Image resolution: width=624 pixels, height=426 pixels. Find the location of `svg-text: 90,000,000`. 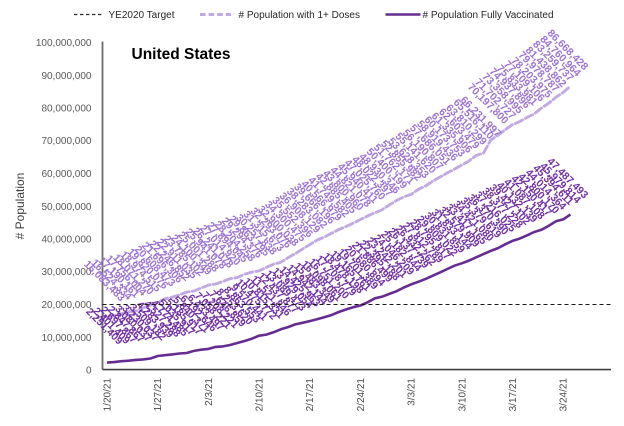

svg-text: 90,000,000 is located at coordinates (66, 76).